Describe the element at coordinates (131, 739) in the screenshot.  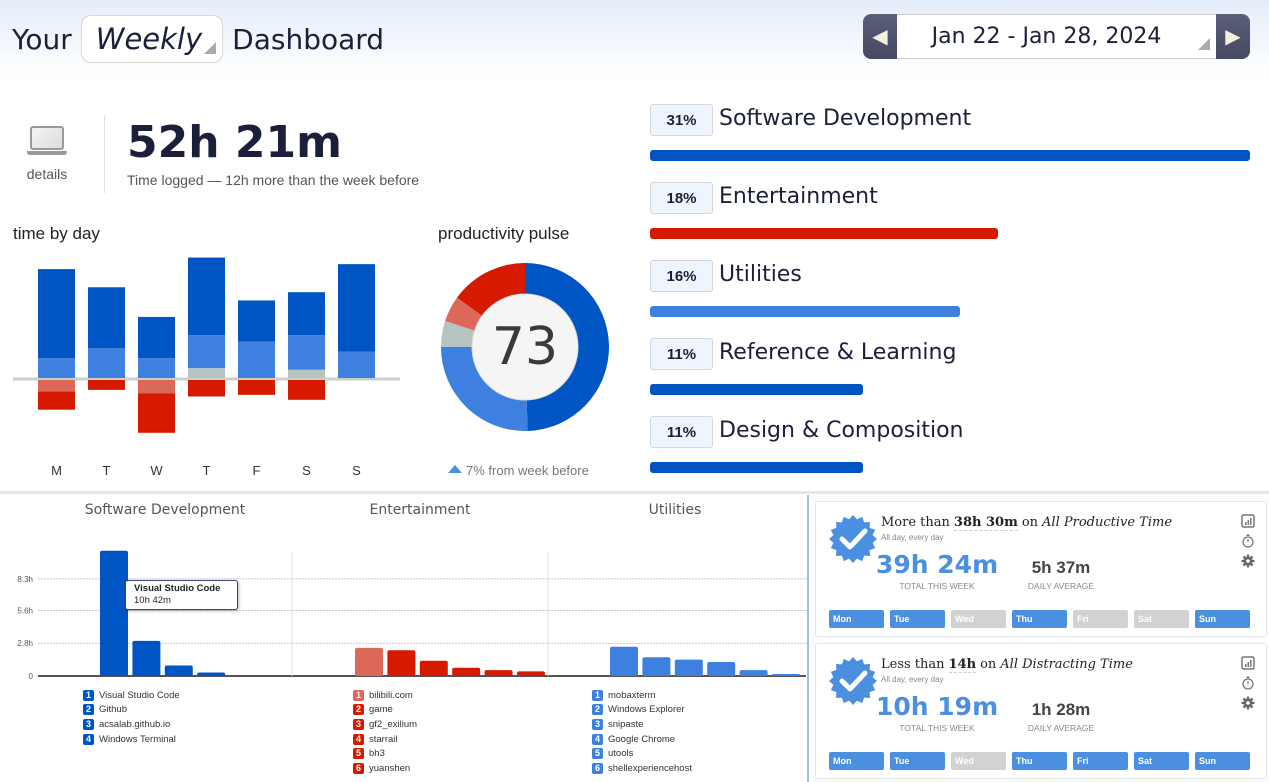
I see `legend-item: 4 Windows Terminal` at that location.